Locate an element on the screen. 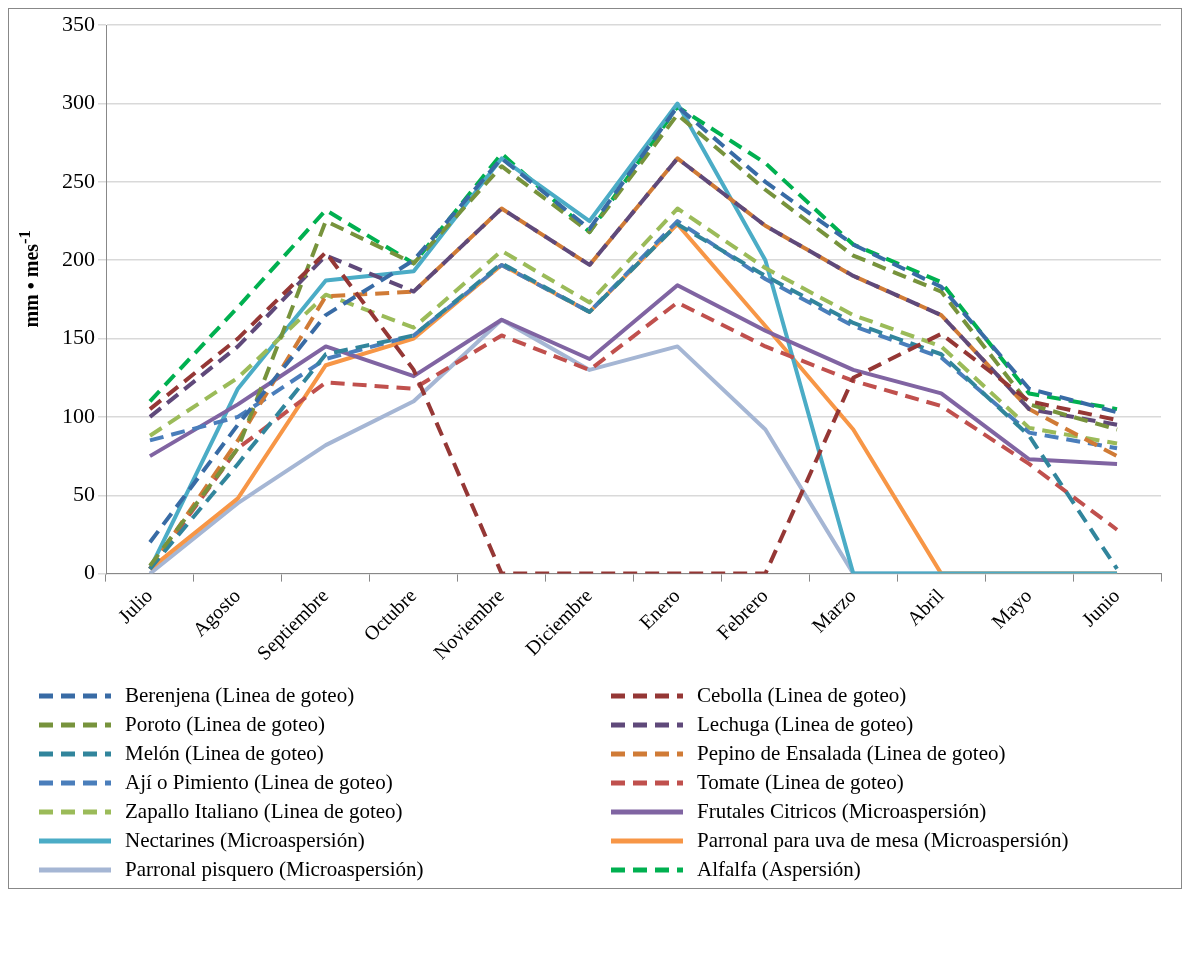 This screenshot has width=1189, height=964. y-tick-label: 150 is located at coordinates (78, 337).